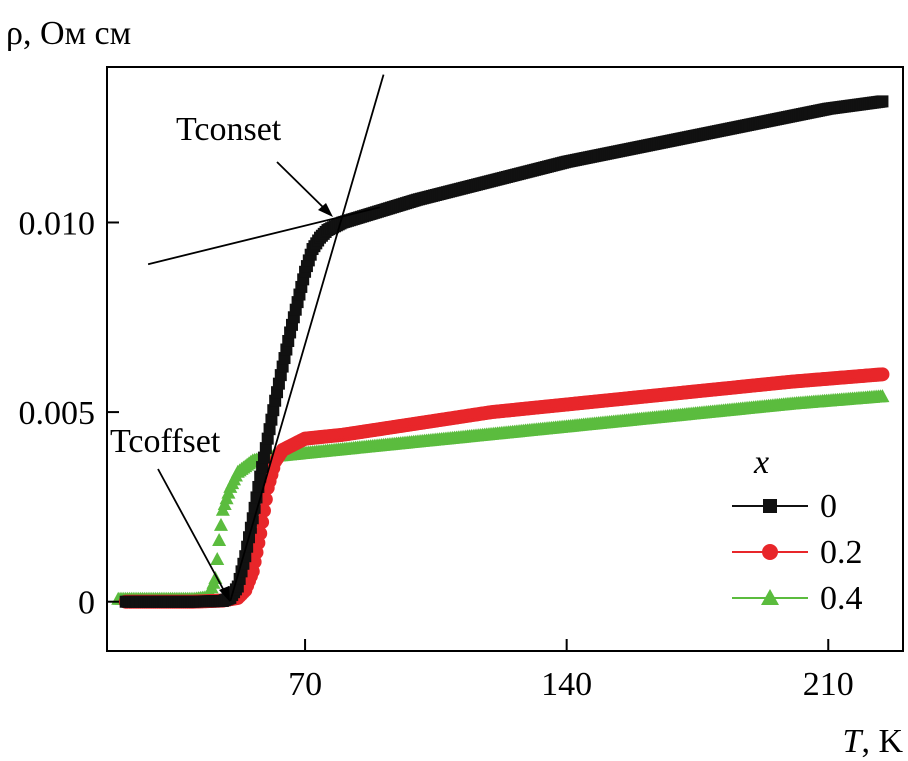 This screenshot has height=761, width=908. I want to click on annotation-tconset: Tconset, so click(229, 129).